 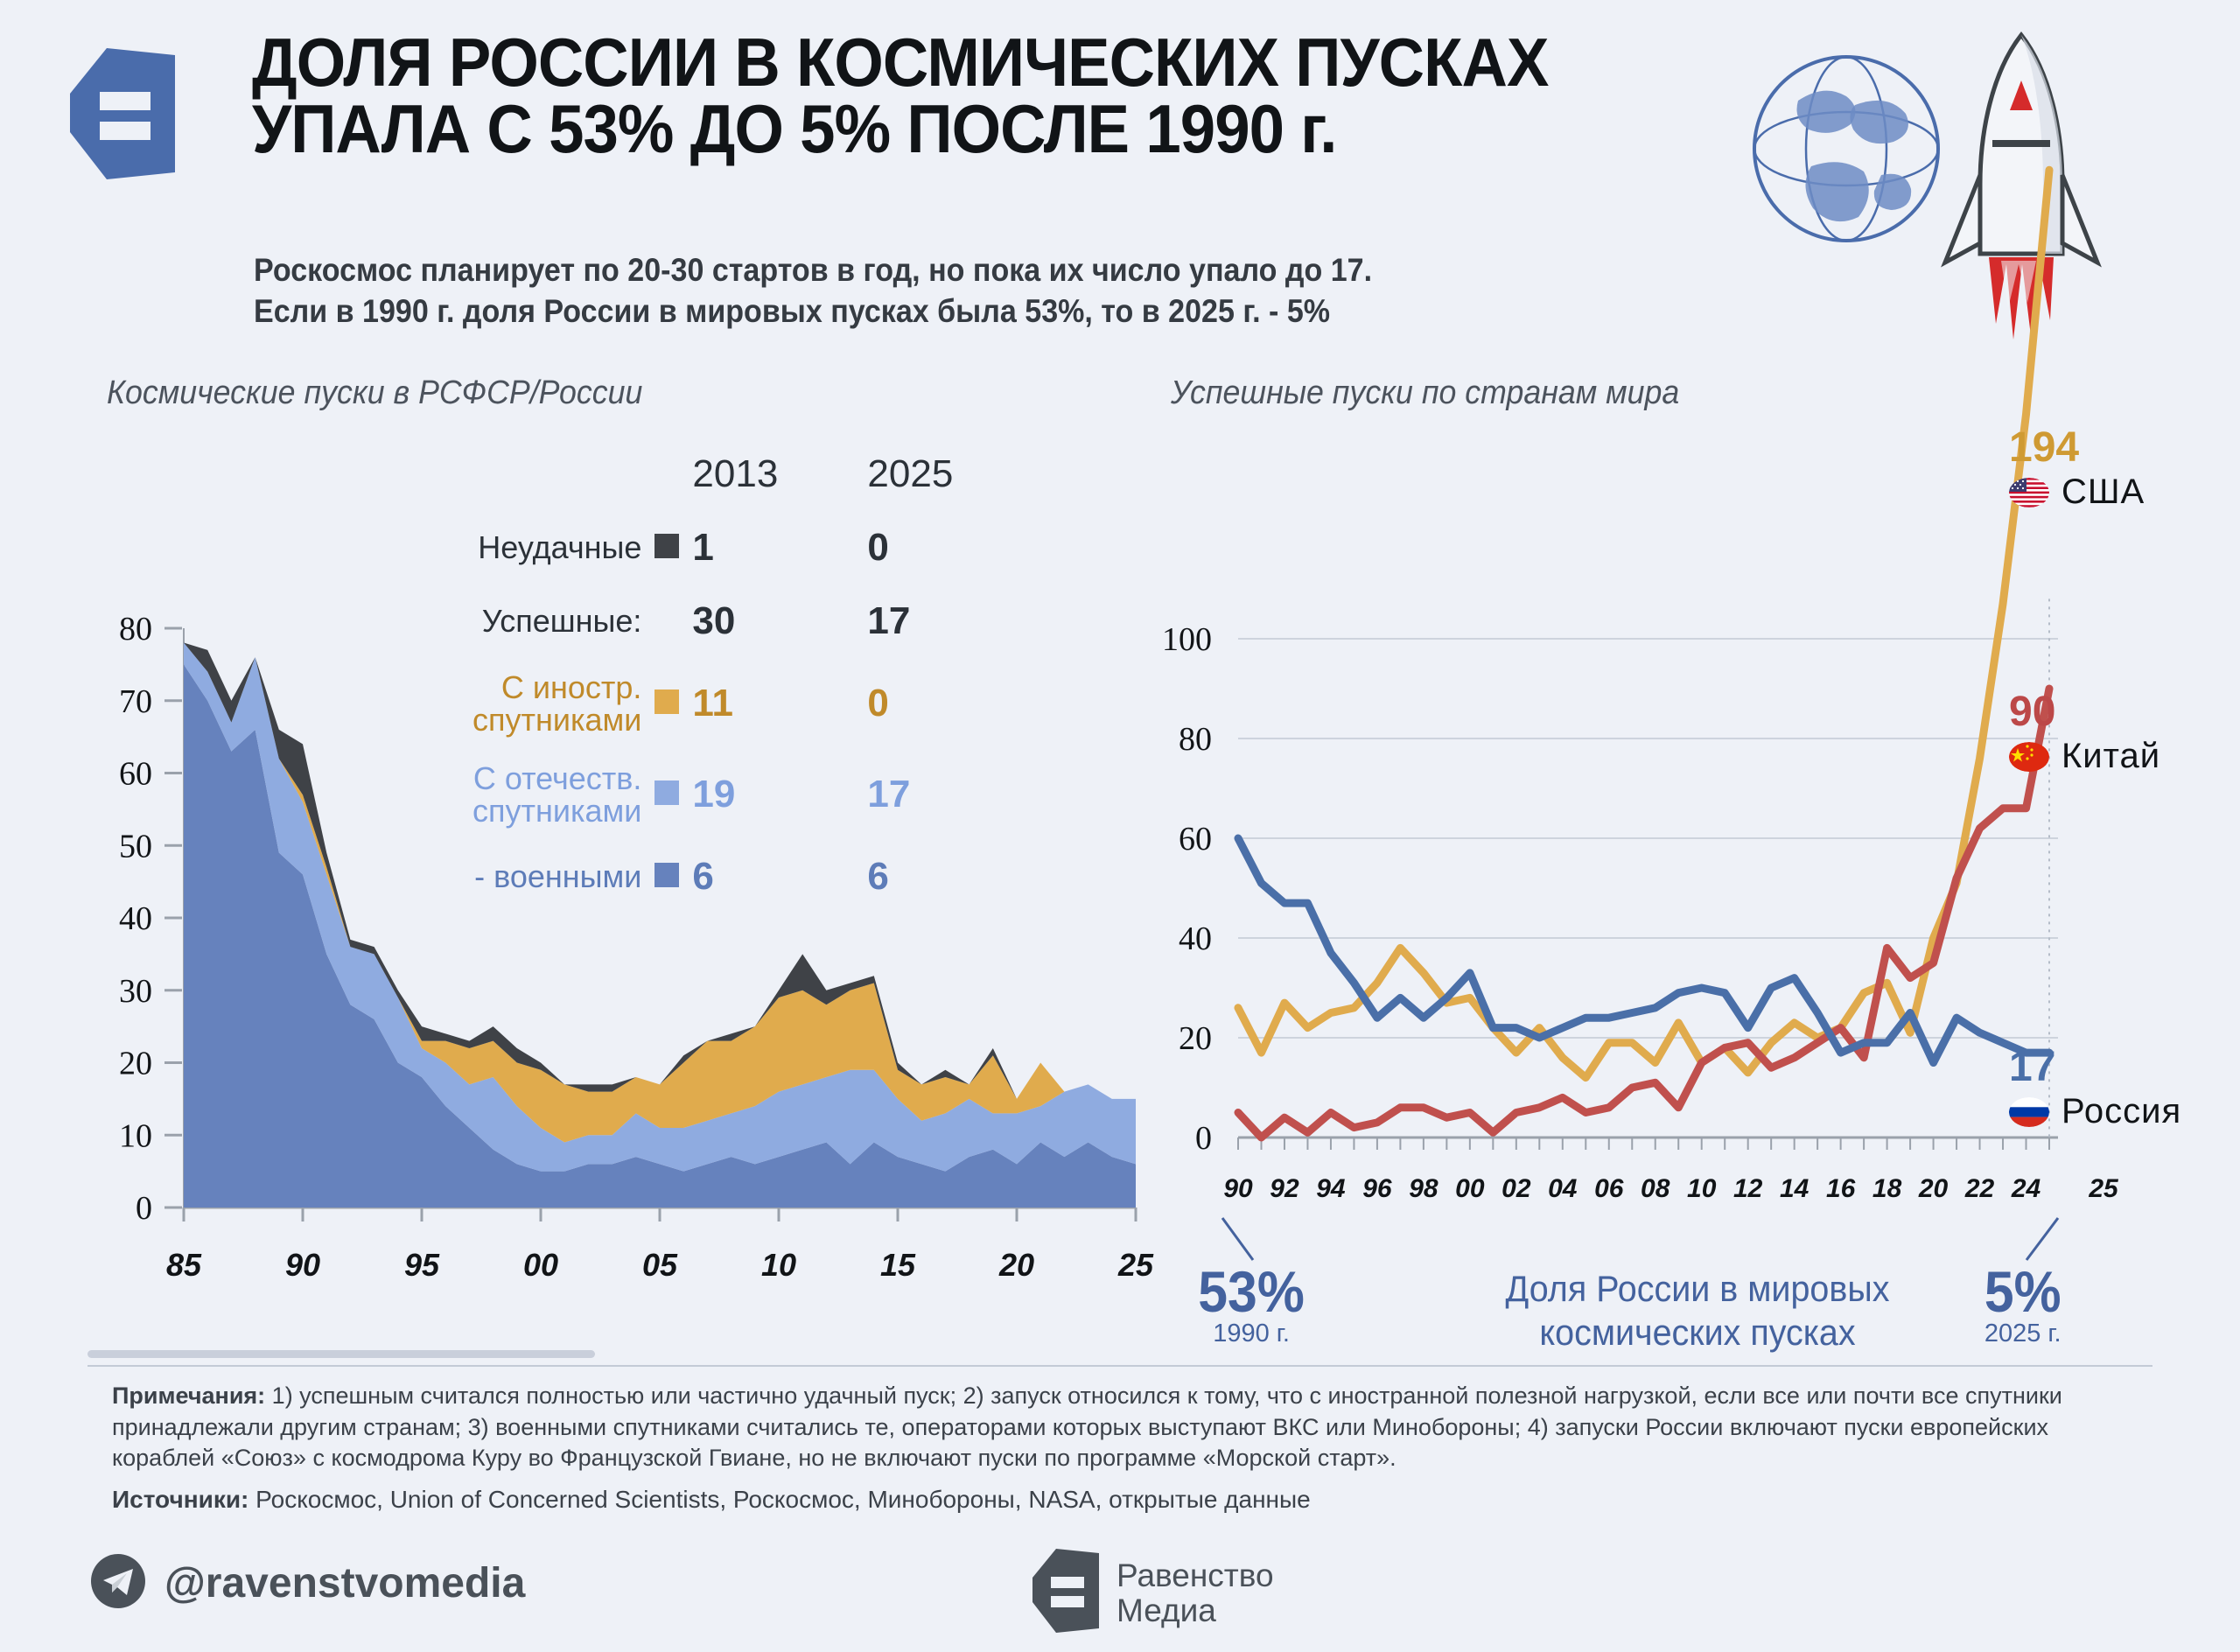 I want to click on legend-successful-2025: 17, so click(x=889, y=620).